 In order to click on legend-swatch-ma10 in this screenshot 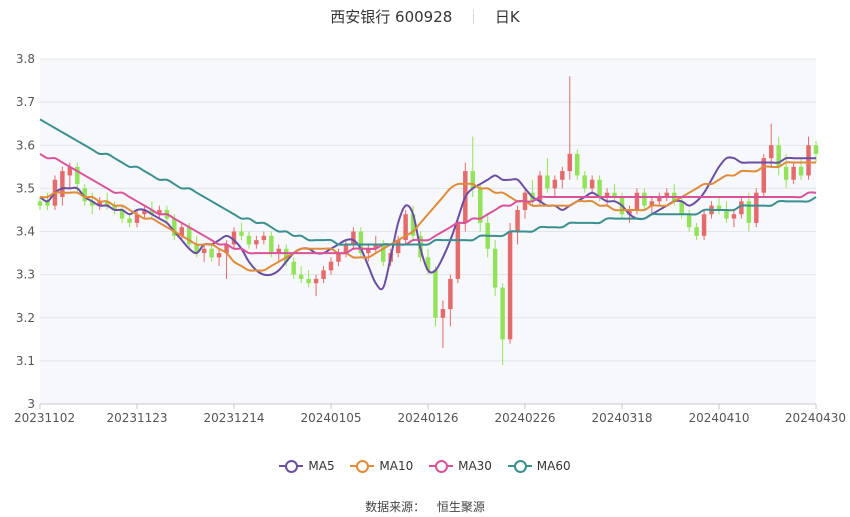, I will do `click(362, 466)`.